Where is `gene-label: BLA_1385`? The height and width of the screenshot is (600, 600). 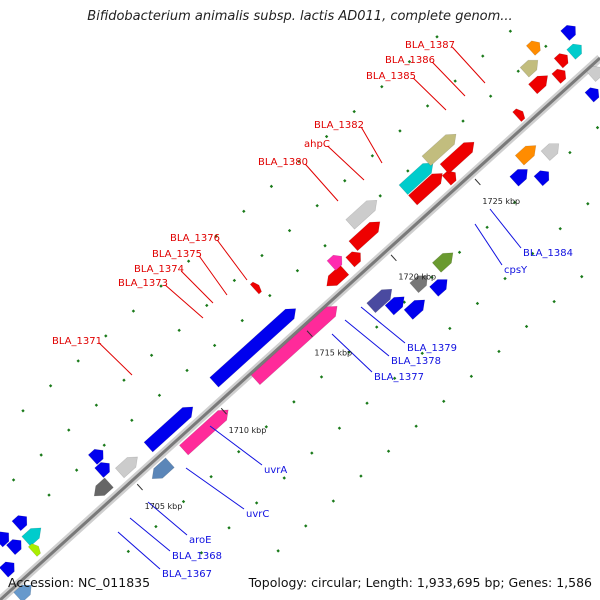 gene-label: BLA_1385 is located at coordinates (391, 76).